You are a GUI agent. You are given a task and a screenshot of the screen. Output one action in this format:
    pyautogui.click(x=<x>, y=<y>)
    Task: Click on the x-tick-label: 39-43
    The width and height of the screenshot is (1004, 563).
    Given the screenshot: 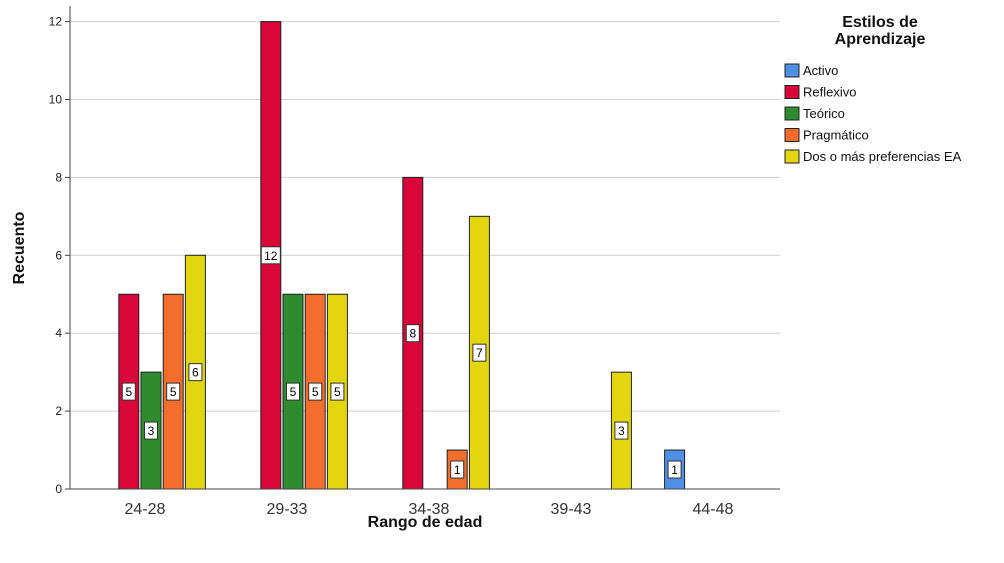 What is the action you would take?
    pyautogui.click(x=571, y=509)
    